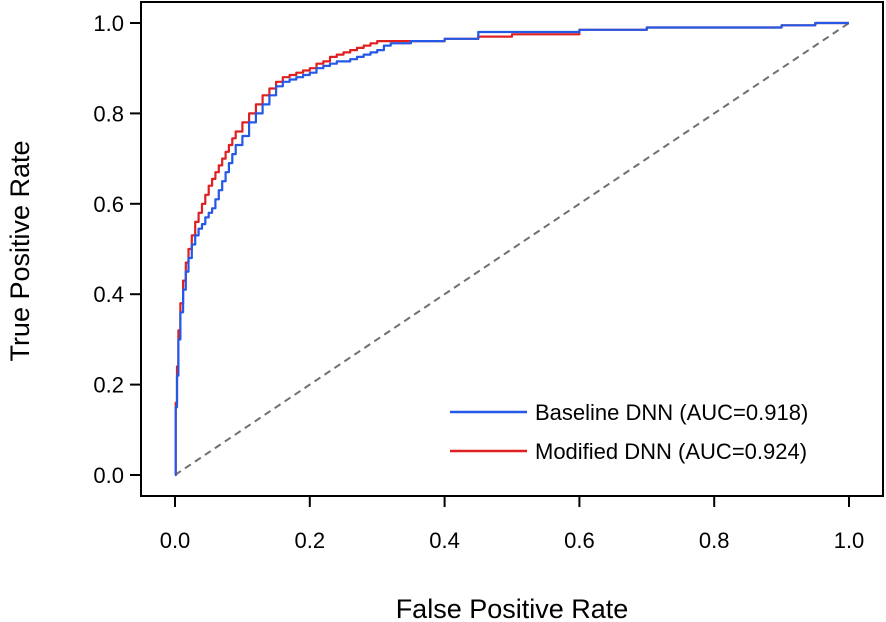 The width and height of the screenshot is (886, 622). I want to click on x-tick-label-5: 1.0, so click(849, 540).